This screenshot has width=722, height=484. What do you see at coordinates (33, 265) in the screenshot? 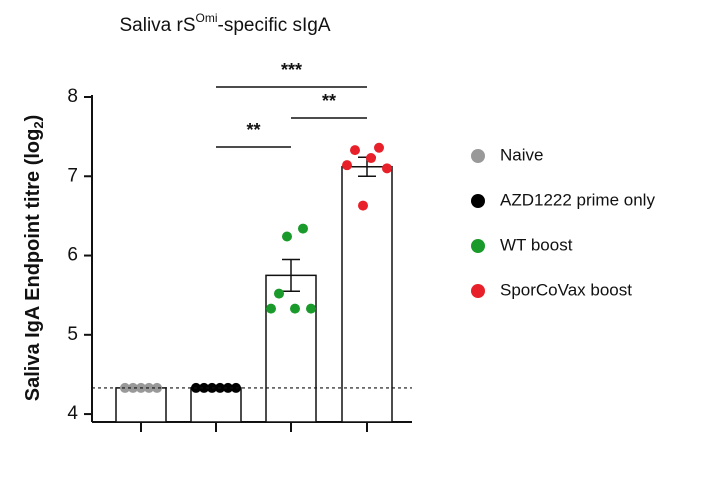
I see `y-label-part: Saliva IgA Endpoint titre (log` at bounding box center [33, 265].